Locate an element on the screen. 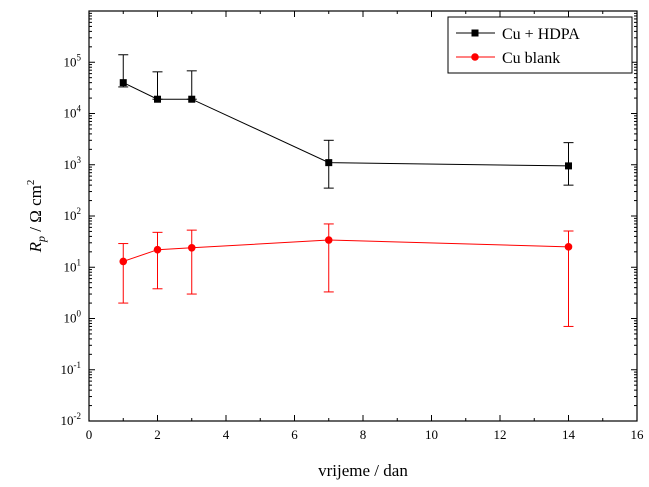 The height and width of the screenshot is (487, 649). series-line is located at coordinates (346, 124).